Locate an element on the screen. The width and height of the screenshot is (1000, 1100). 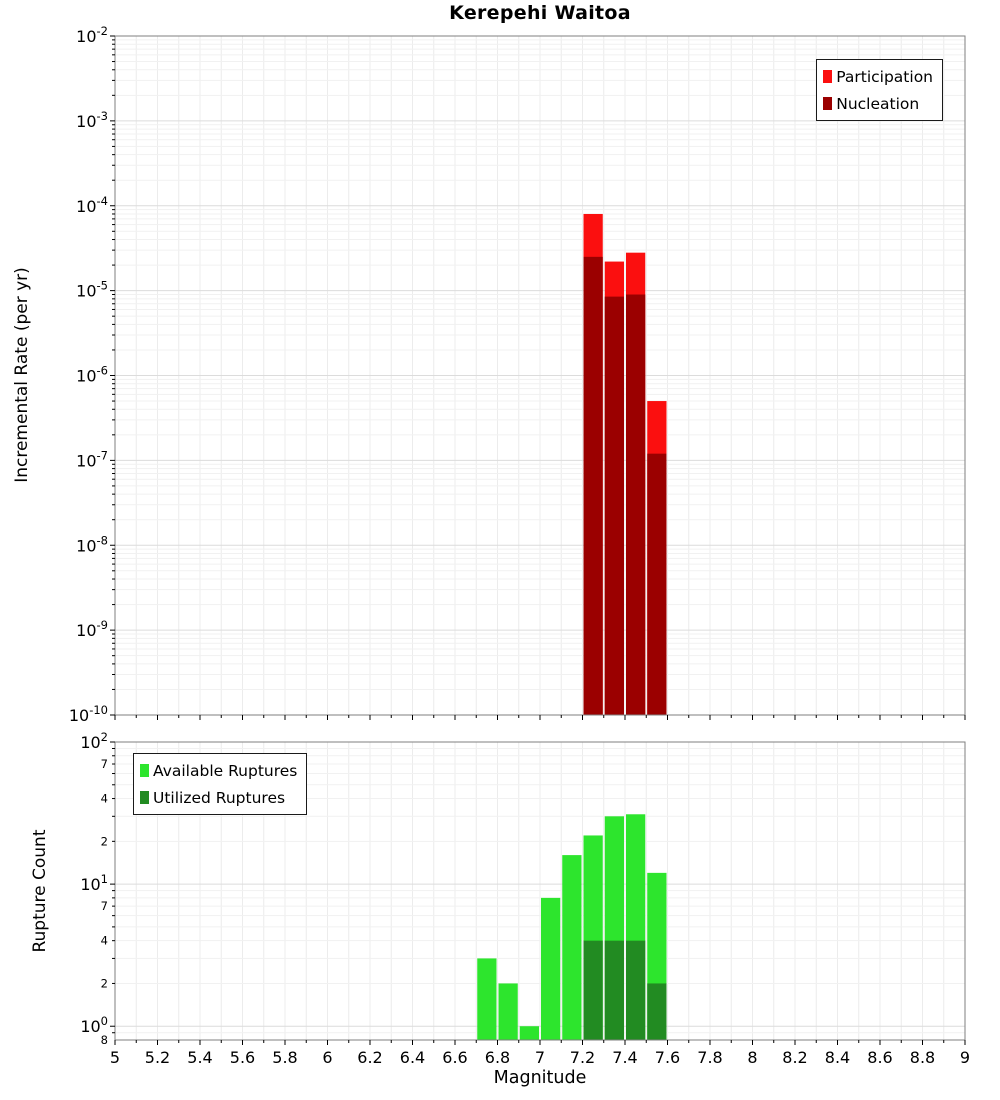
legend-label-utilized-ruptures: Utilized Ruptures is located at coordinates (219, 797).